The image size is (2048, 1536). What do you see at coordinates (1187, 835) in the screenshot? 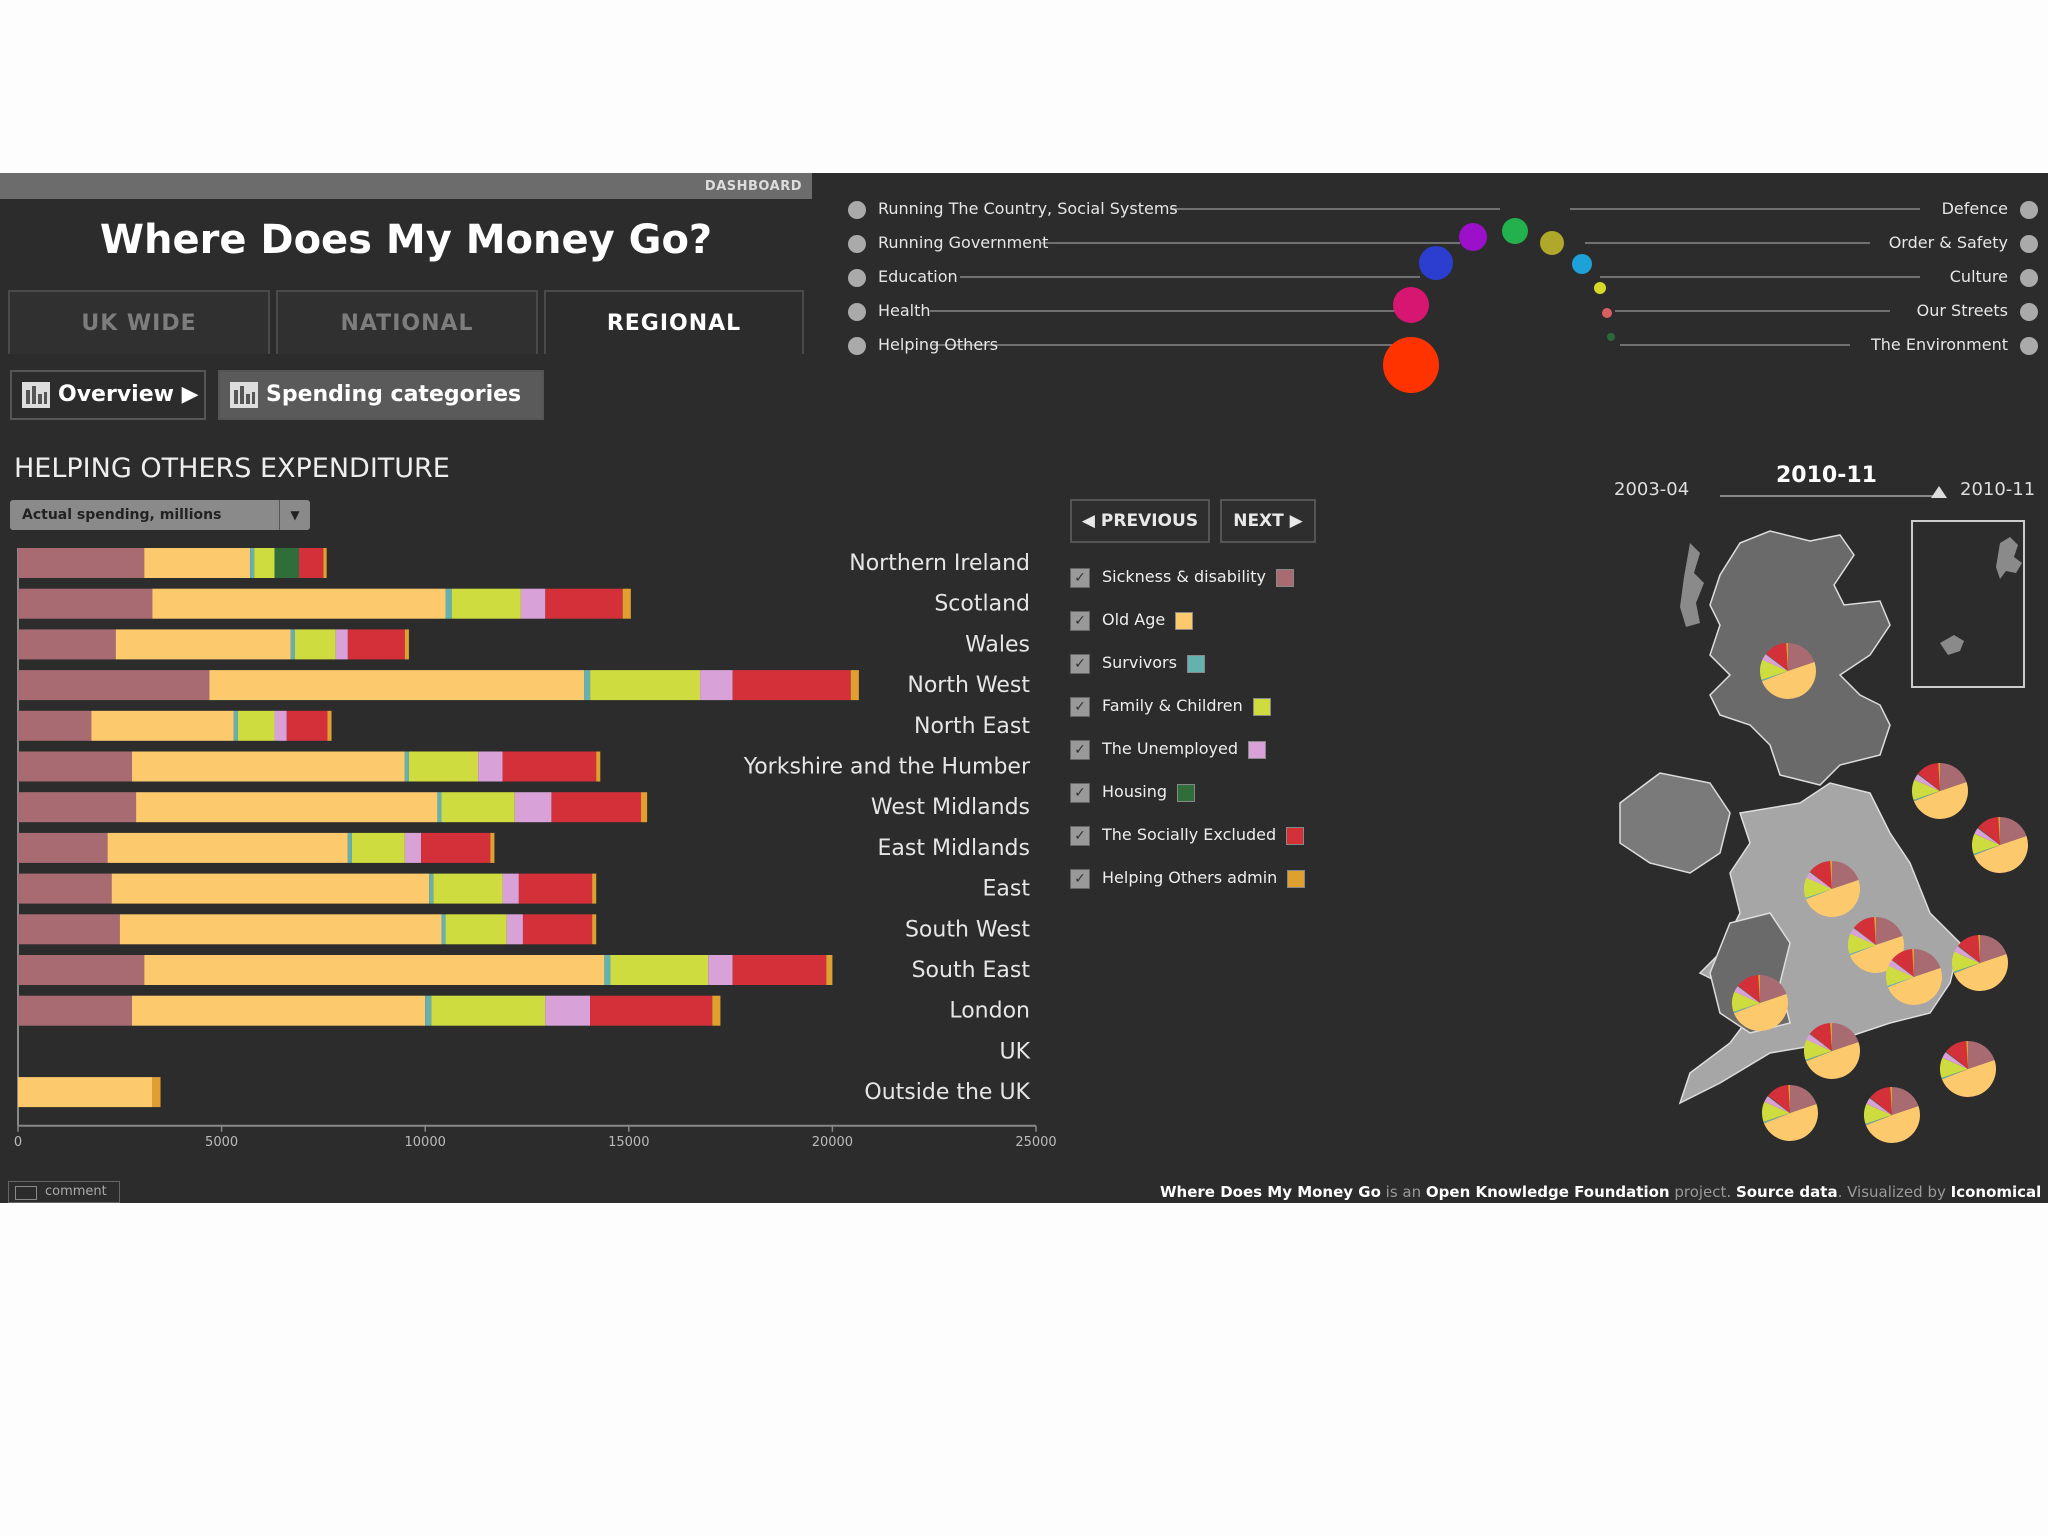
I see `legend-item: ✓ The Socially Excluded` at bounding box center [1187, 835].